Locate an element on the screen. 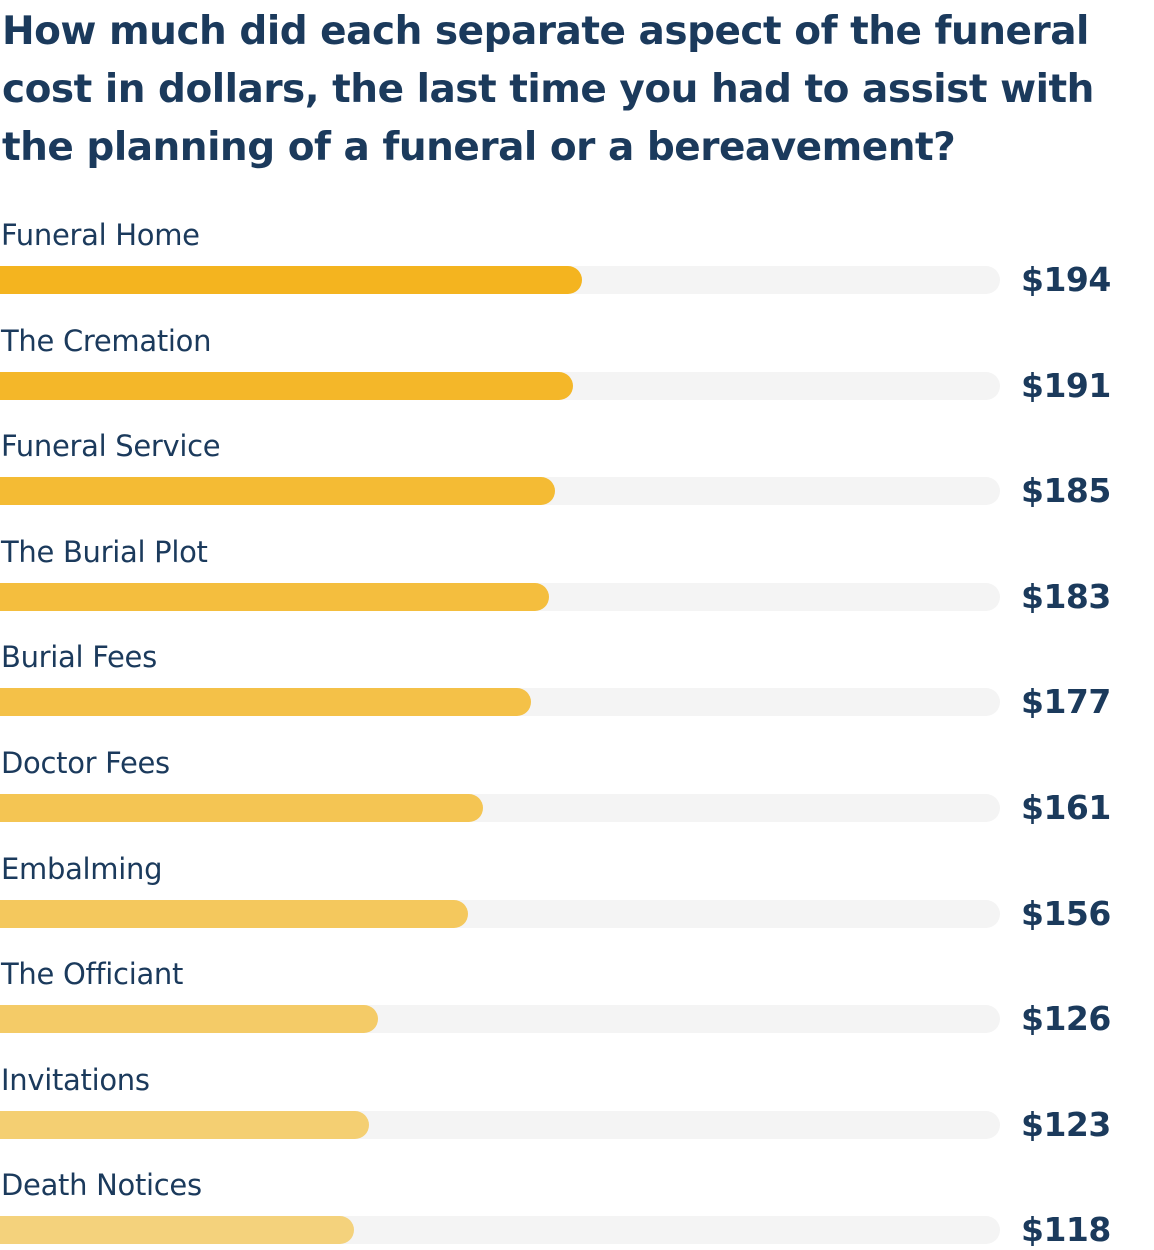 The height and width of the screenshot is (1250, 1154). value-label: $126 is located at coordinates (1066, 1019).